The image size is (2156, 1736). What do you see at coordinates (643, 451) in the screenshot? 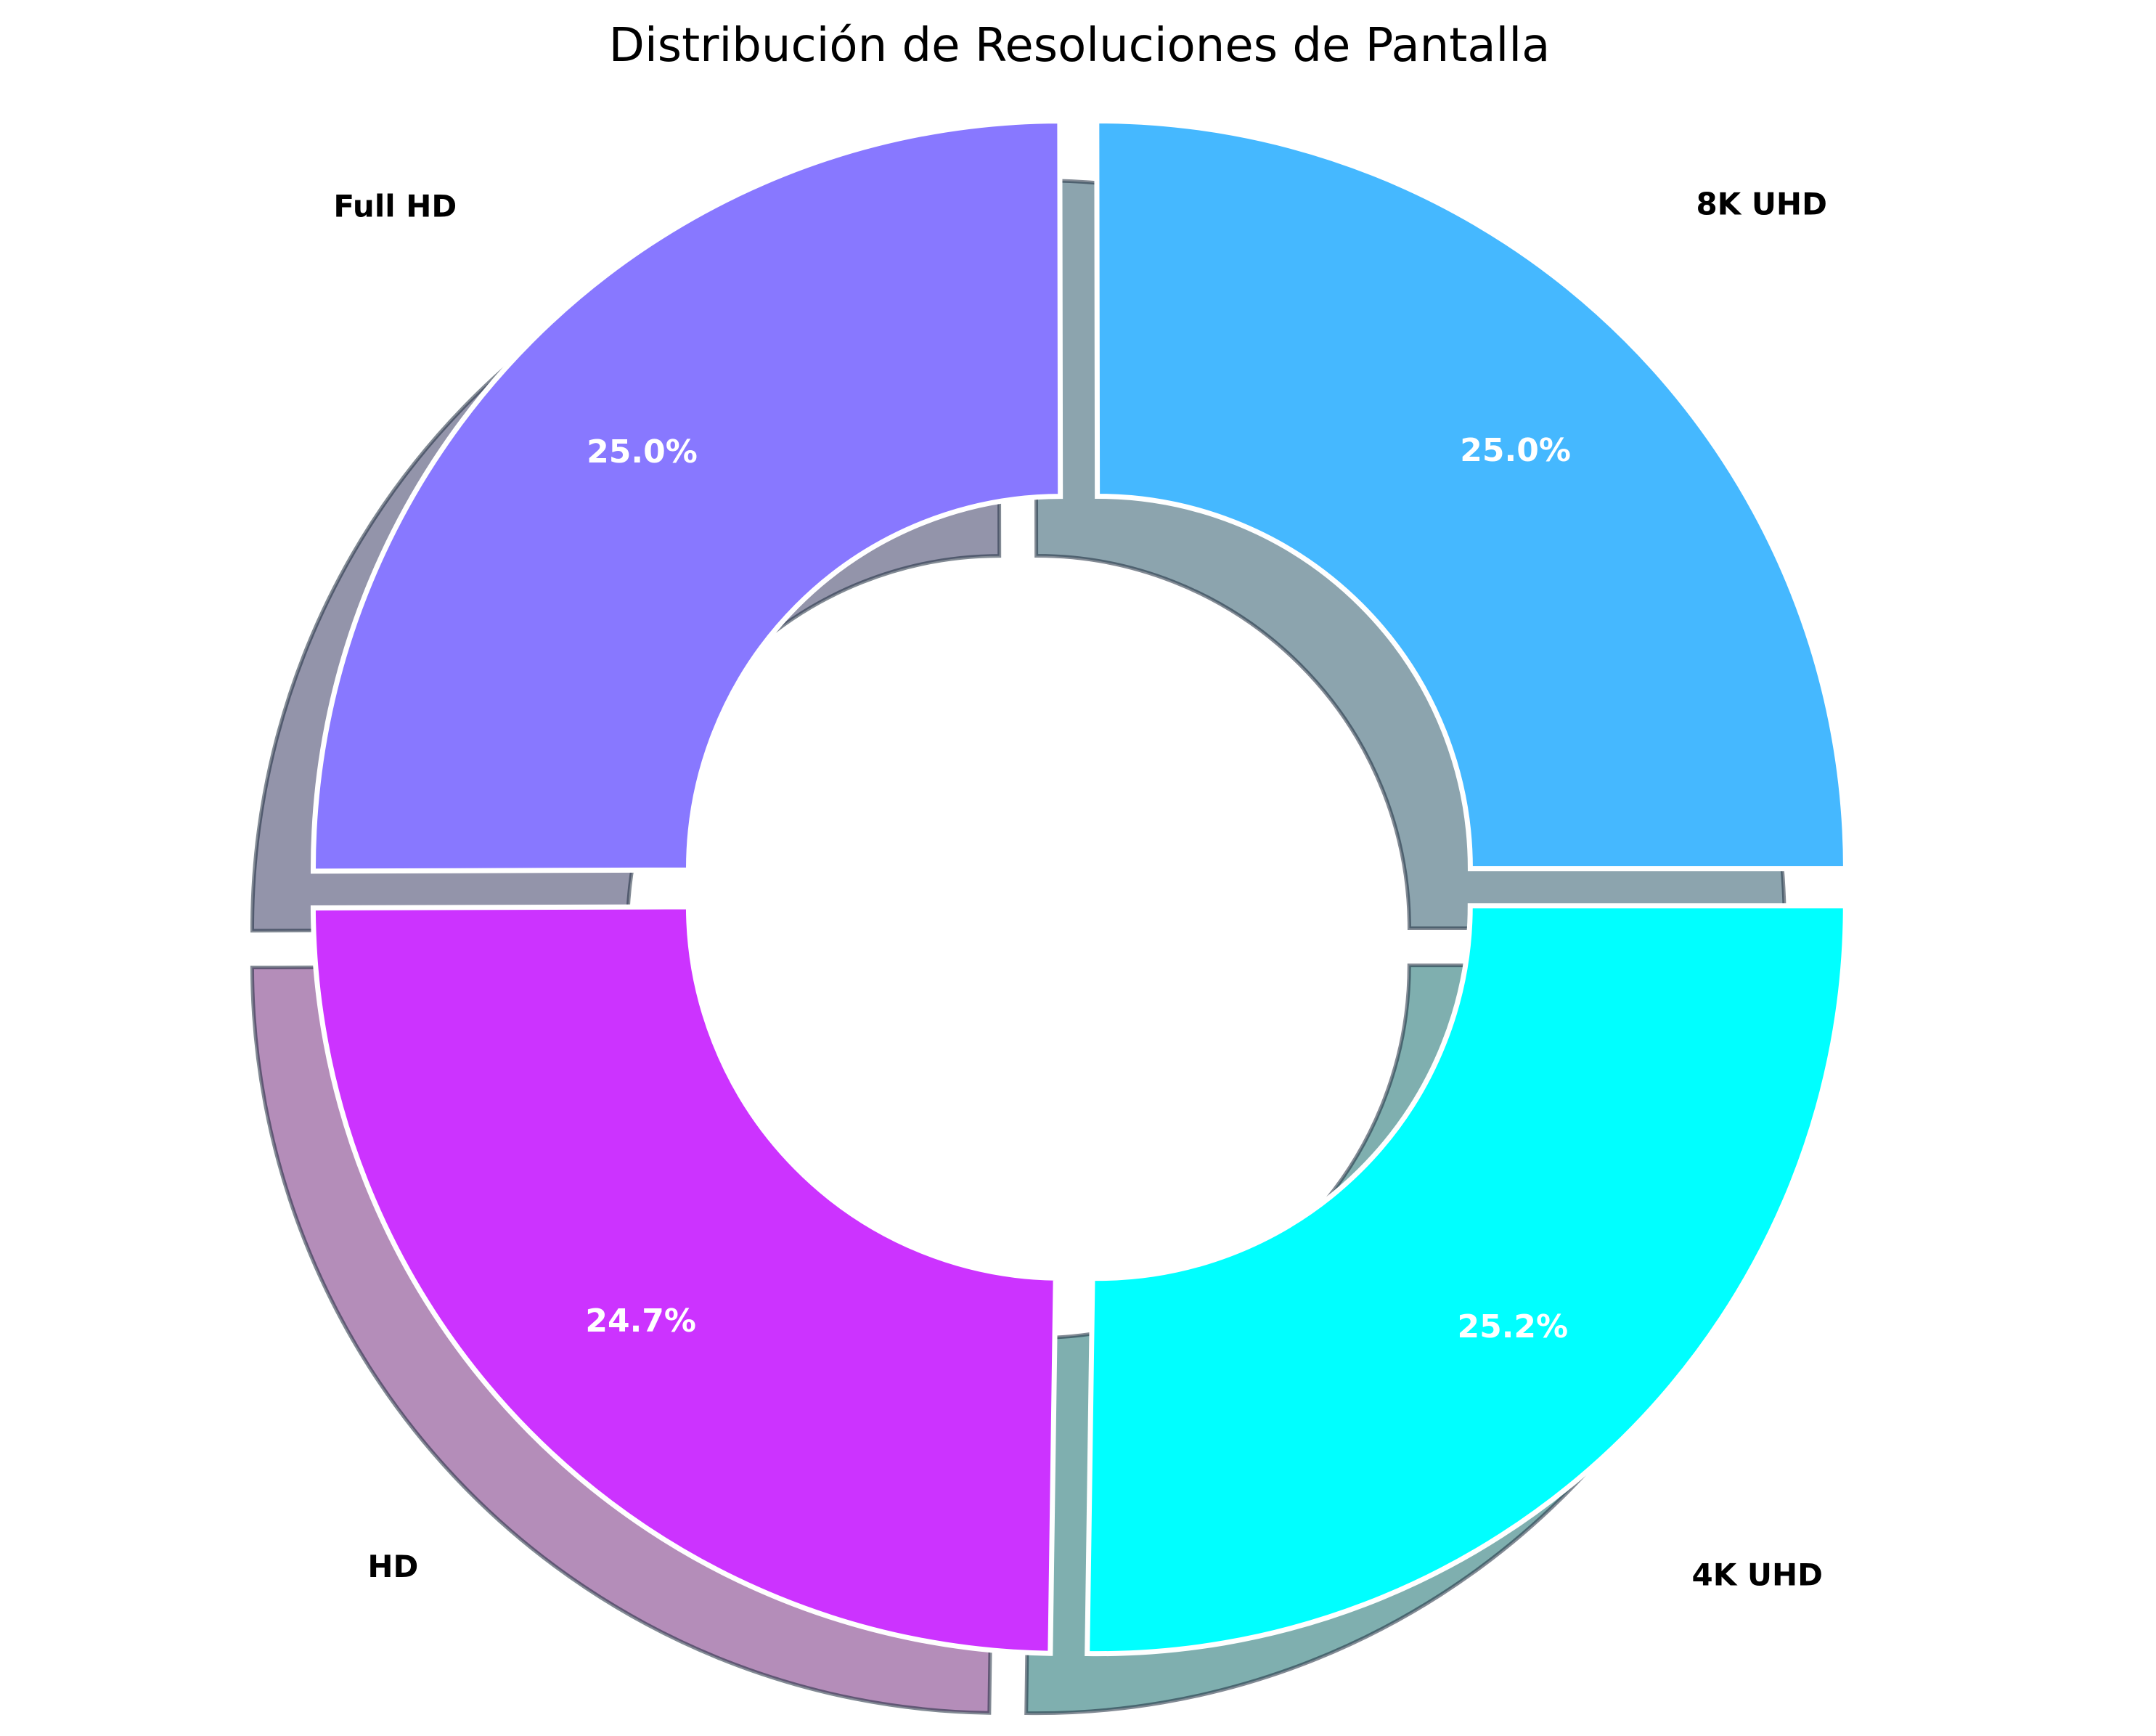
I see `percent-label-full-hd: 25.0%` at bounding box center [643, 451].